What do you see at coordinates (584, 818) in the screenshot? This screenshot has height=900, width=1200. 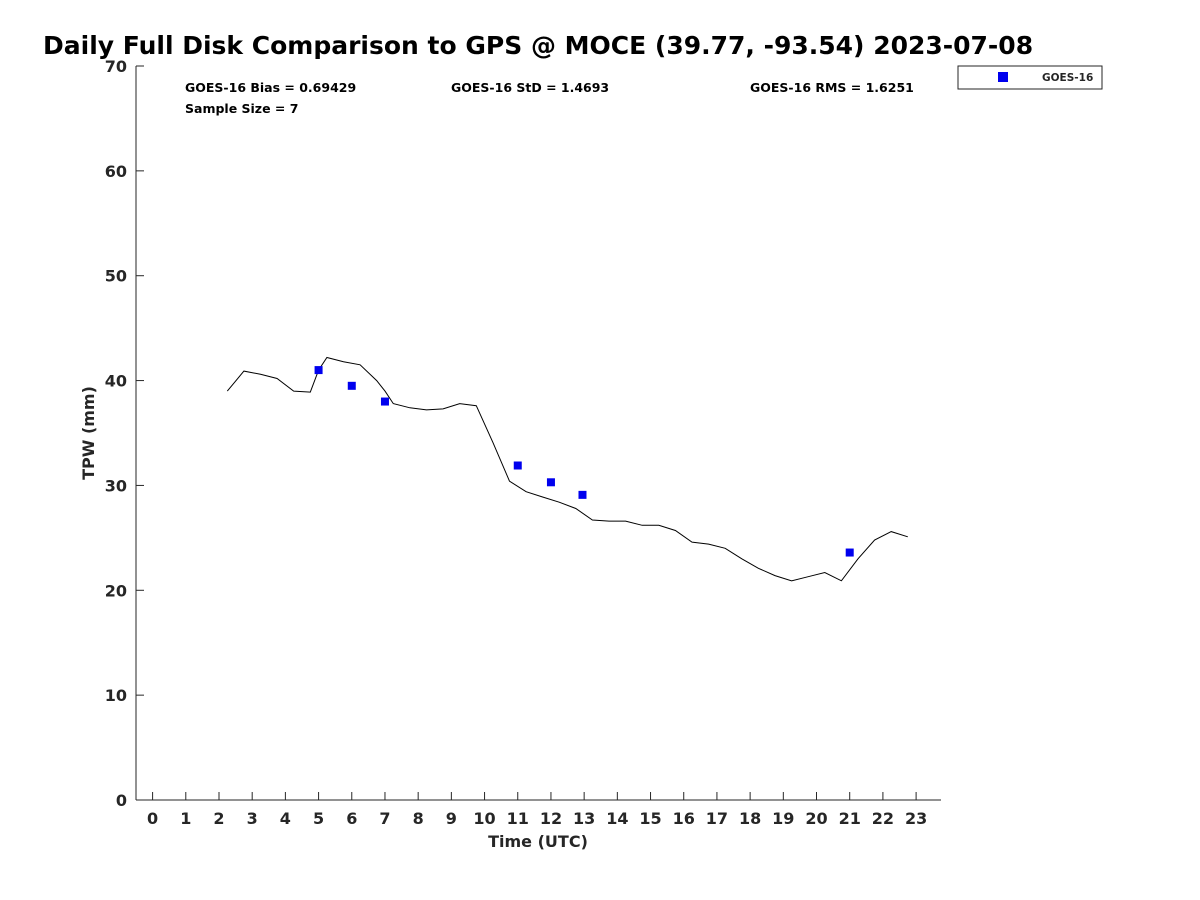 I see `x-tick-label-13: 13` at bounding box center [584, 818].